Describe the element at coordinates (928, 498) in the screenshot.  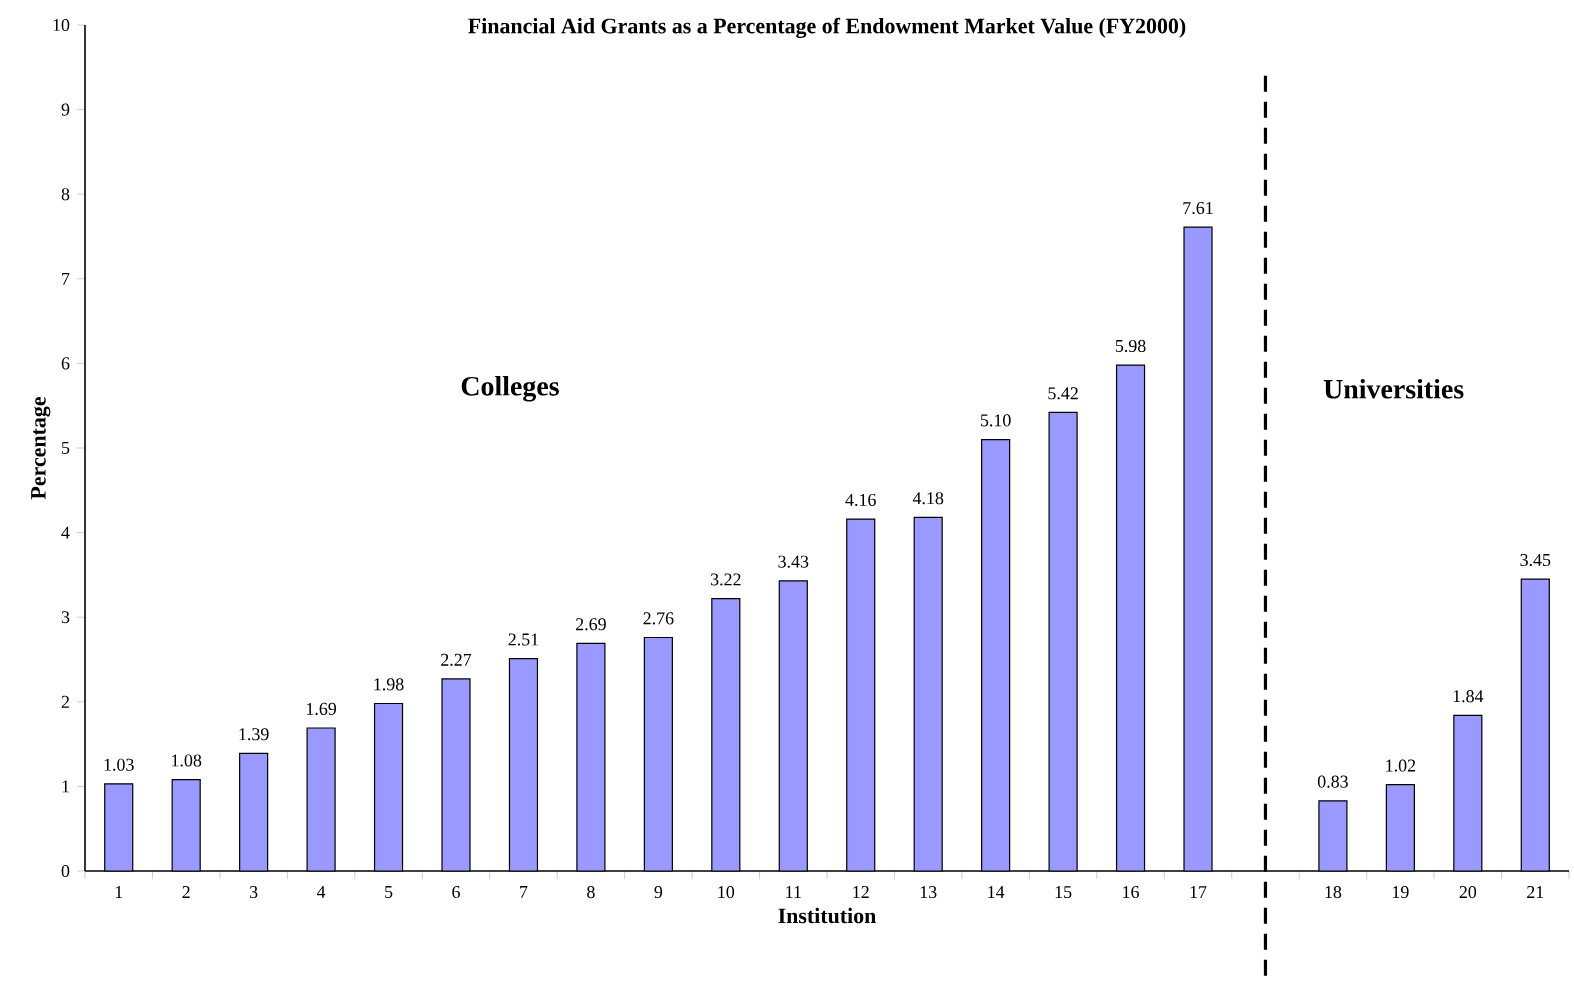
I see `data-label: 4.18` at that location.